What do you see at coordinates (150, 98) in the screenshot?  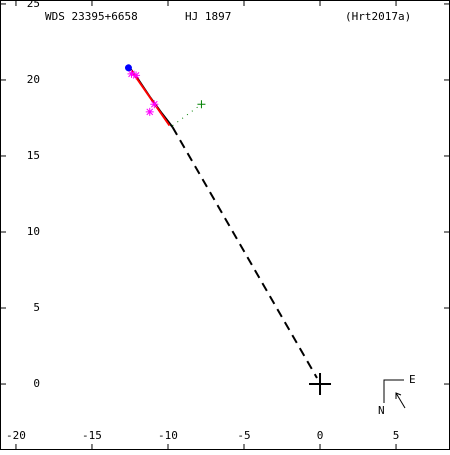 I see `orbit-line` at bounding box center [150, 98].